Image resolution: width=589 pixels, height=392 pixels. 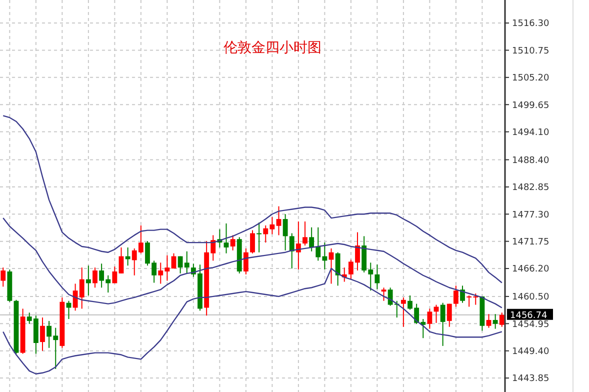 What do you see at coordinates (531, 24) in the screenshot?
I see `y-tick-label: 1516.30` at bounding box center [531, 24].